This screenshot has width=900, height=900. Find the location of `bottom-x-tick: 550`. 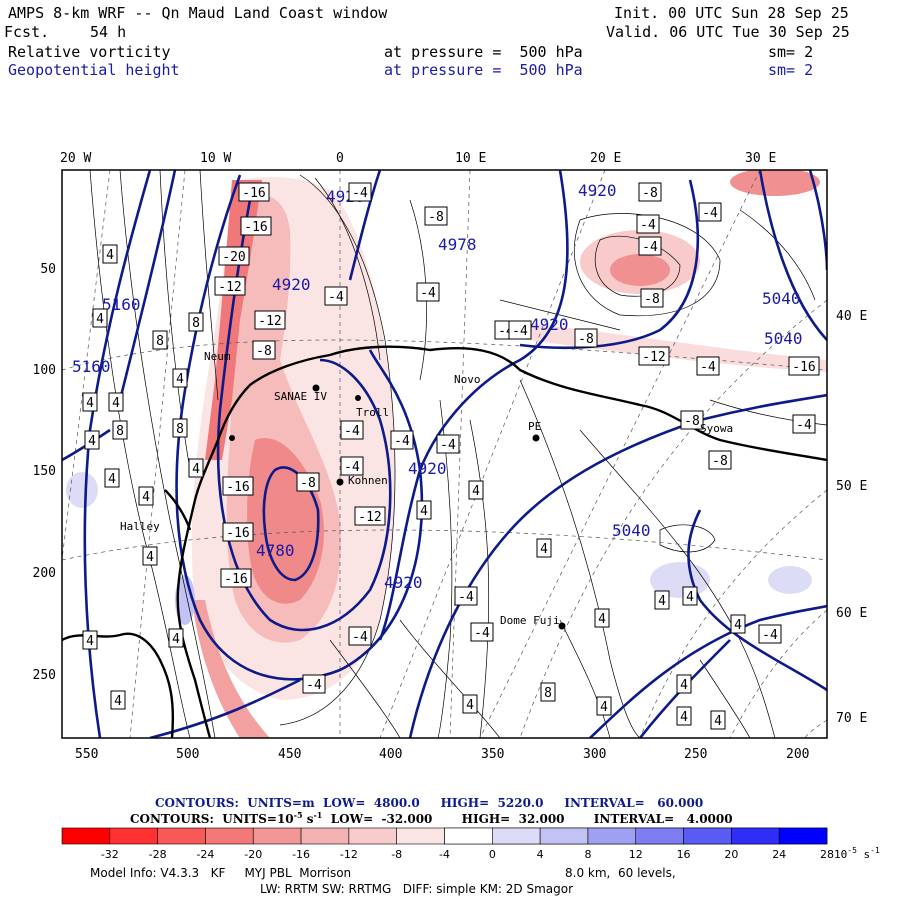

bottom-x-tick: 550 is located at coordinates (86, 754).